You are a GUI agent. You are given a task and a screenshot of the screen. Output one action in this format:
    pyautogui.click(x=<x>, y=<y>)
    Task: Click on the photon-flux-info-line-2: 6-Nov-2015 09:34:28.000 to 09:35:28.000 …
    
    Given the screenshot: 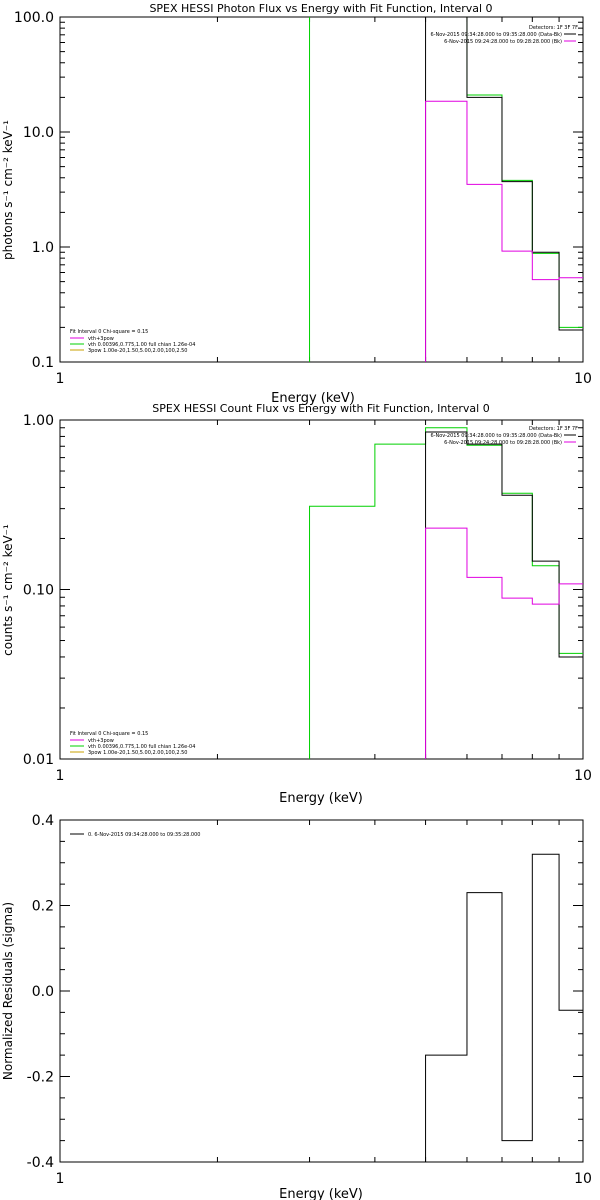 What is the action you would take?
    pyautogui.click(x=497, y=35)
    